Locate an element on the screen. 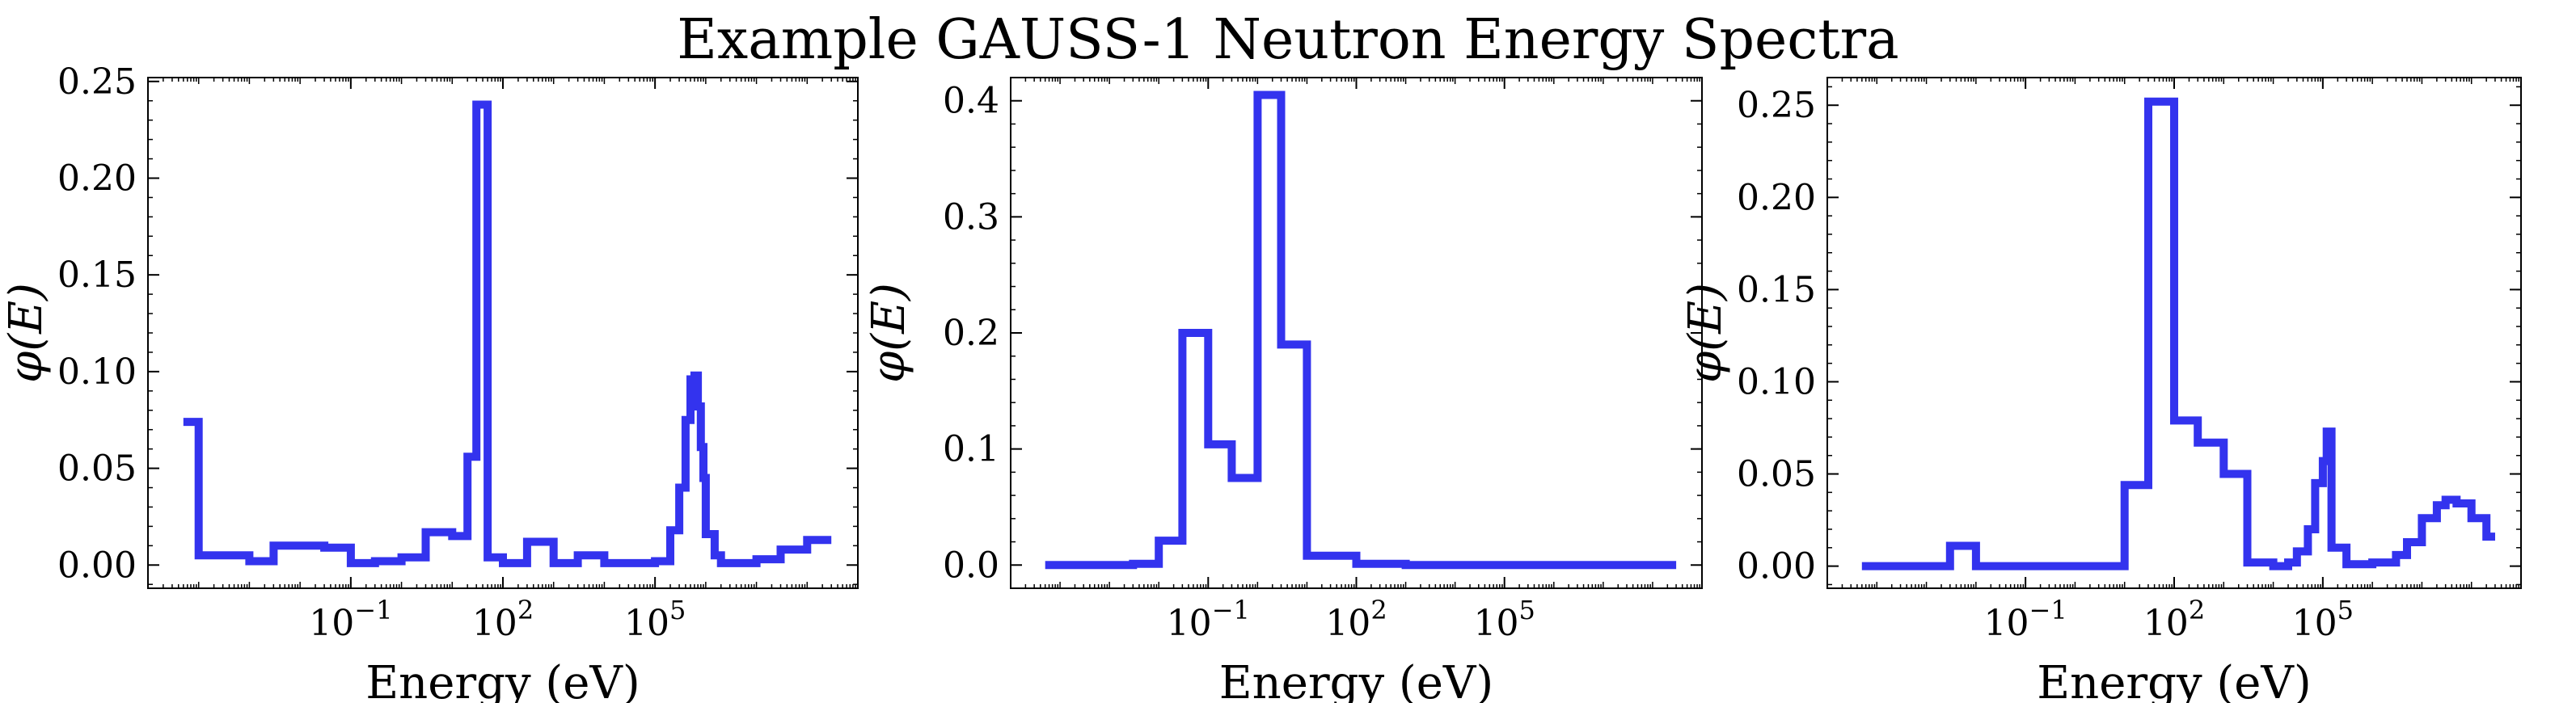 Image resolution: width=2576 pixels, height=703 pixels. y-tick-label: 0.2 is located at coordinates (971, 333).